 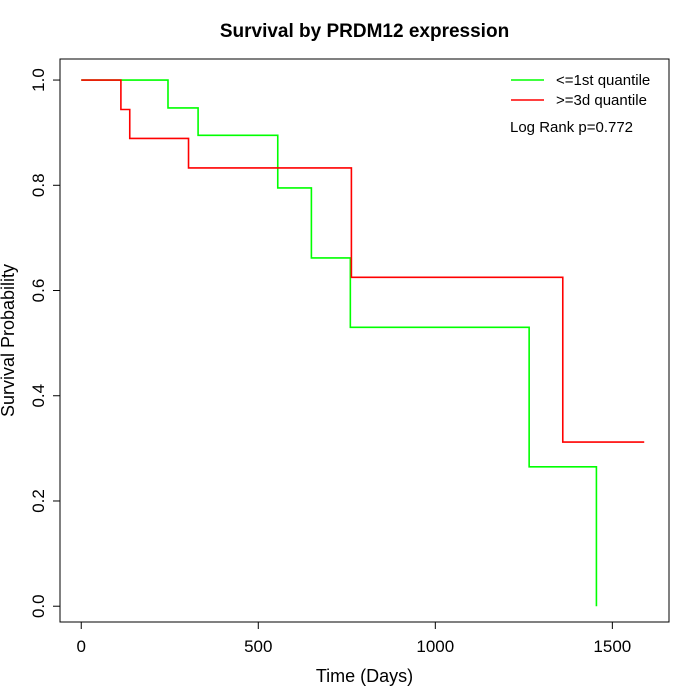 What do you see at coordinates (603, 80) in the screenshot?
I see `legend-label: <=1st quantile` at bounding box center [603, 80].